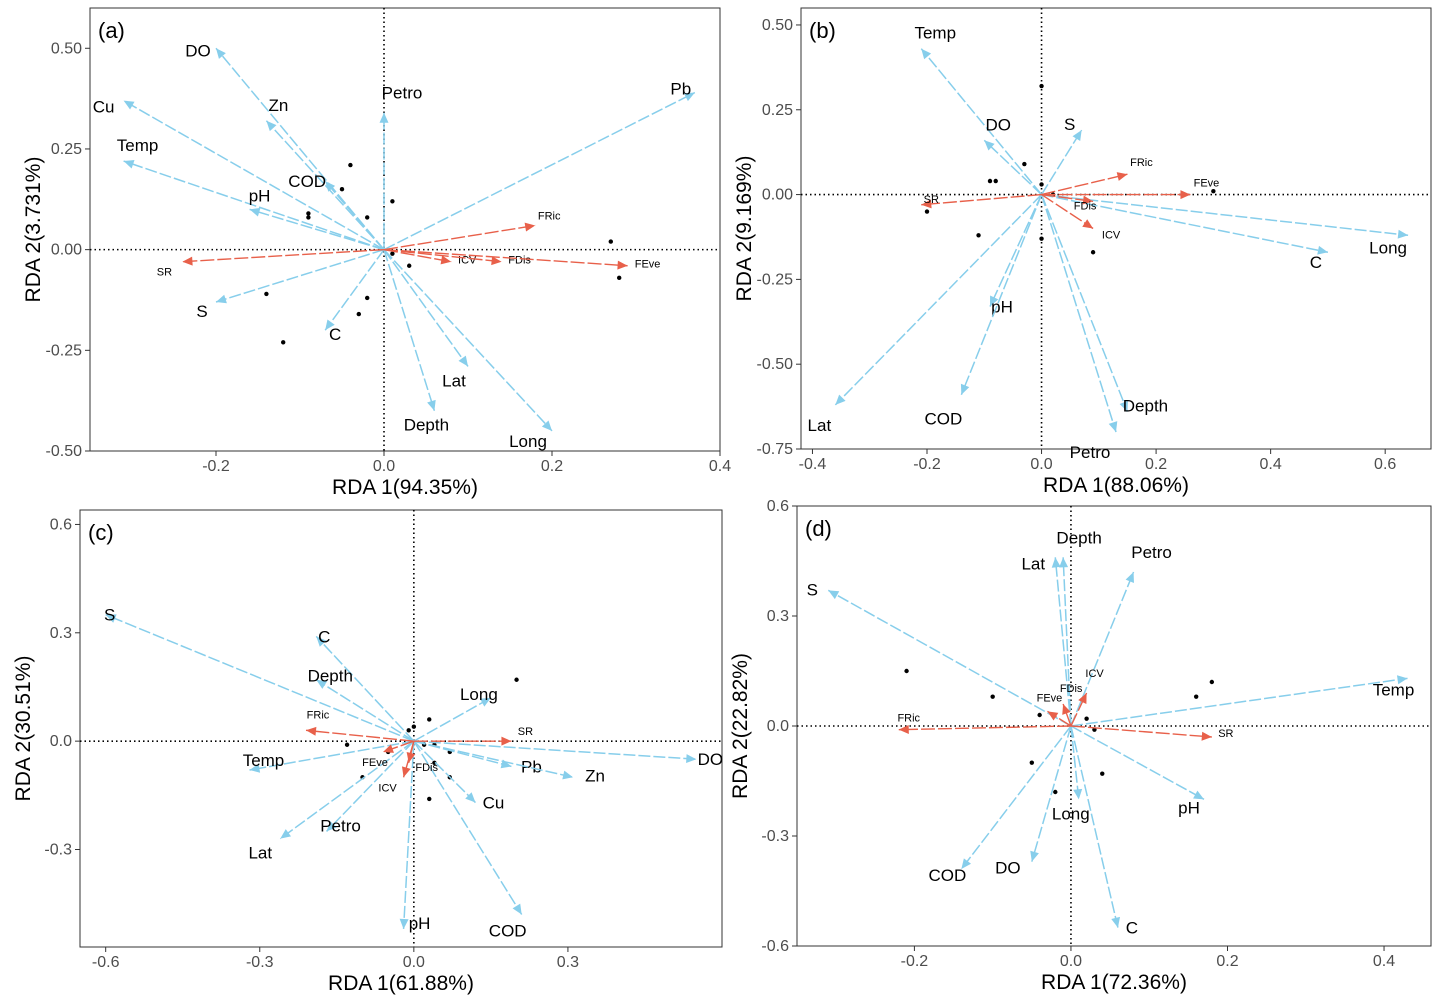 This screenshot has height=1000, width=1445. I want to click on panel-d-trait-label-fdis: FDis, so click(1071, 689).